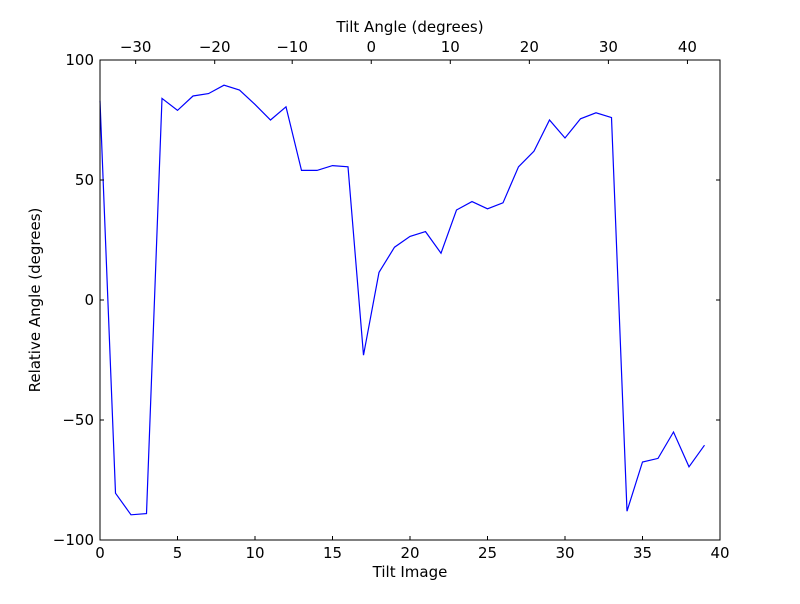 This screenshot has height=604, width=800. What do you see at coordinates (487, 553) in the screenshot?
I see `x-tick-label: 25` at bounding box center [487, 553].